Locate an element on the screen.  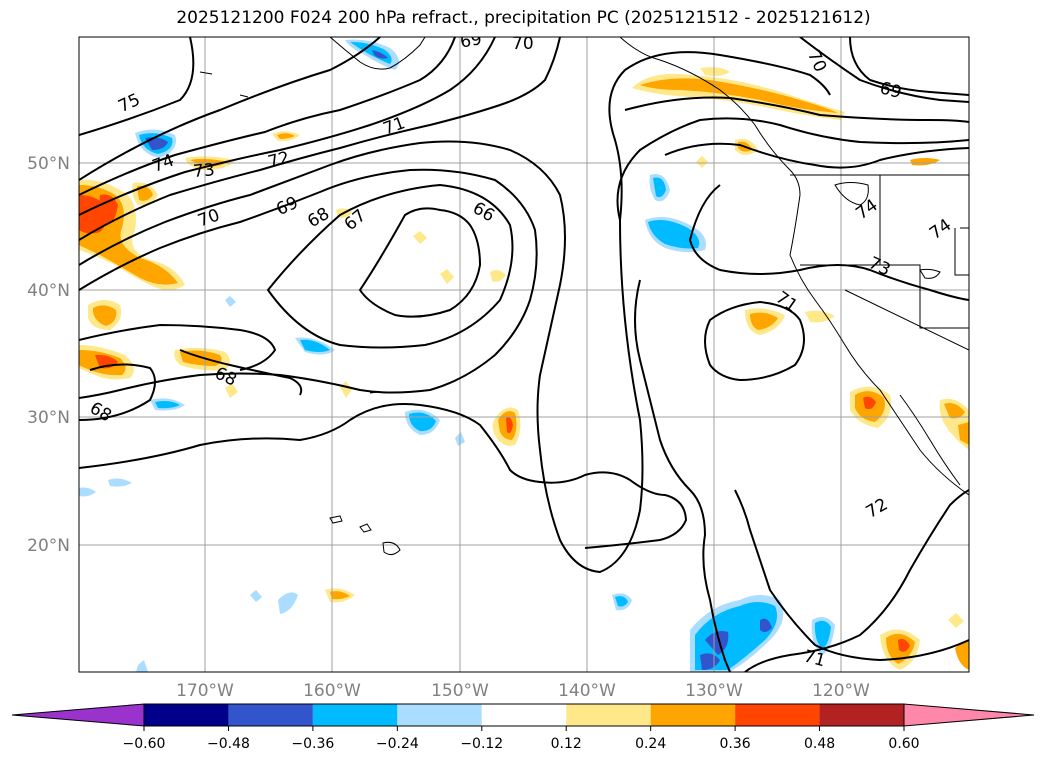
colorbar-tick-label: −0.48 is located at coordinates (228, 744).